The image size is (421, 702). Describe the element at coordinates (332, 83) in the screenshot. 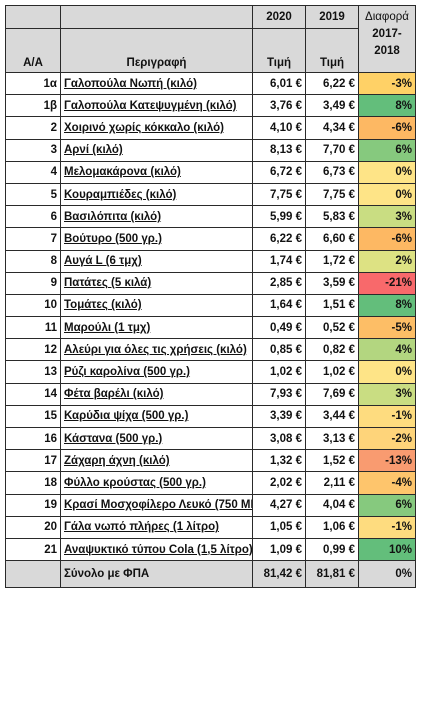

I see `row-price-2019: 6,22 €` at that location.